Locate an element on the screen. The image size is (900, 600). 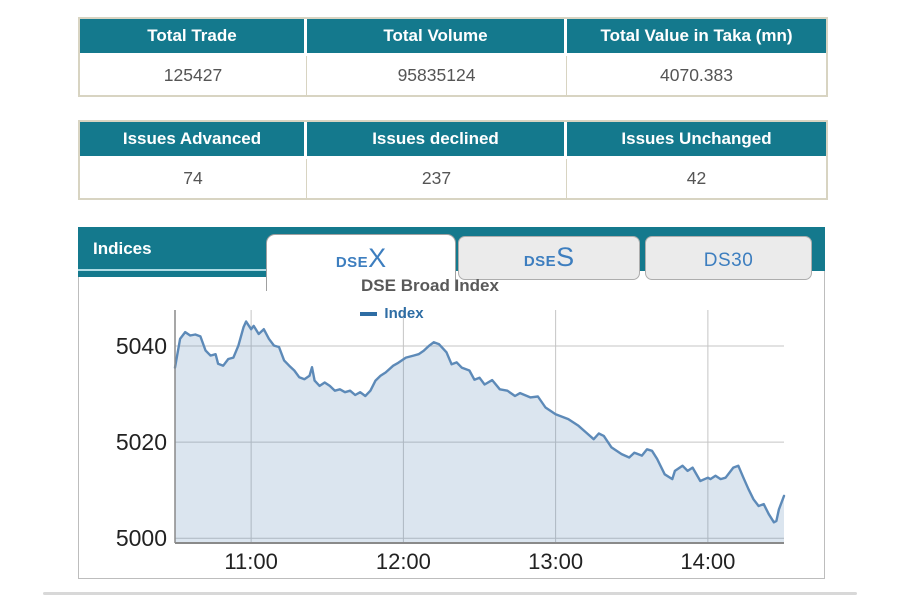
tab-dses: DSES is located at coordinates (549, 258).